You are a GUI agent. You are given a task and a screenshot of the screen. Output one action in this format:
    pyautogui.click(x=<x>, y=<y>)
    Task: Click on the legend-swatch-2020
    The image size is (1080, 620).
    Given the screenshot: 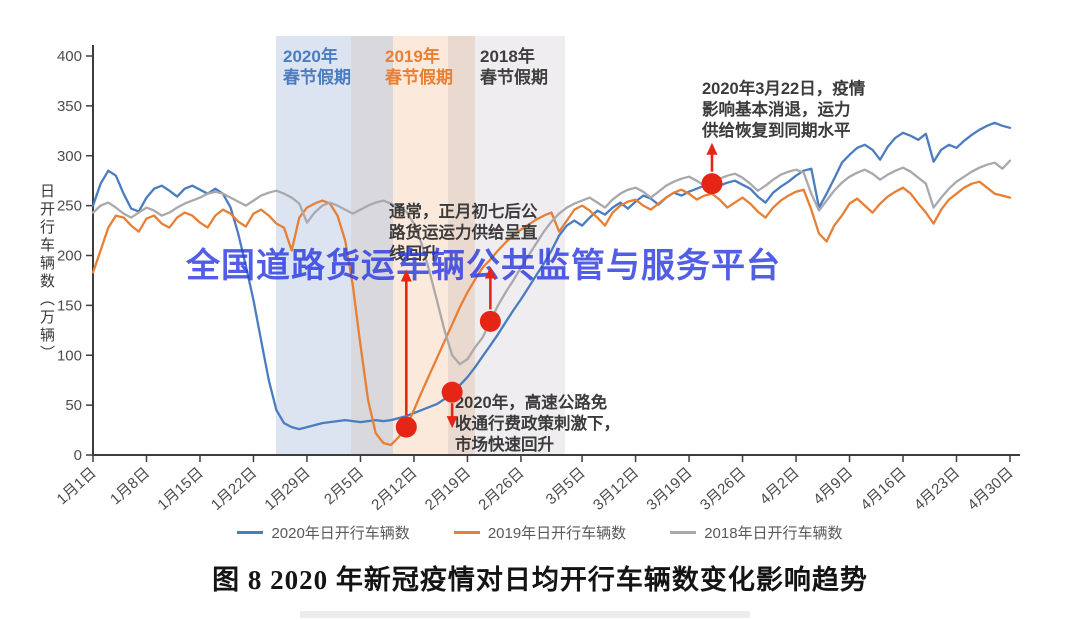 What is the action you would take?
    pyautogui.click(x=250, y=532)
    